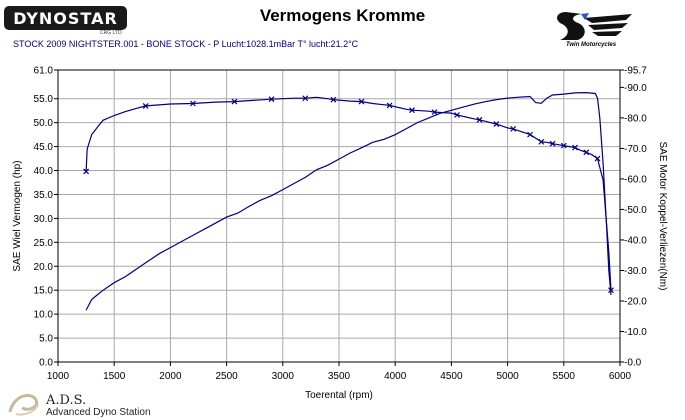 This screenshot has height=420, width=685. I want to click on logo-text: DYNOSTAR, so click(65, 18).